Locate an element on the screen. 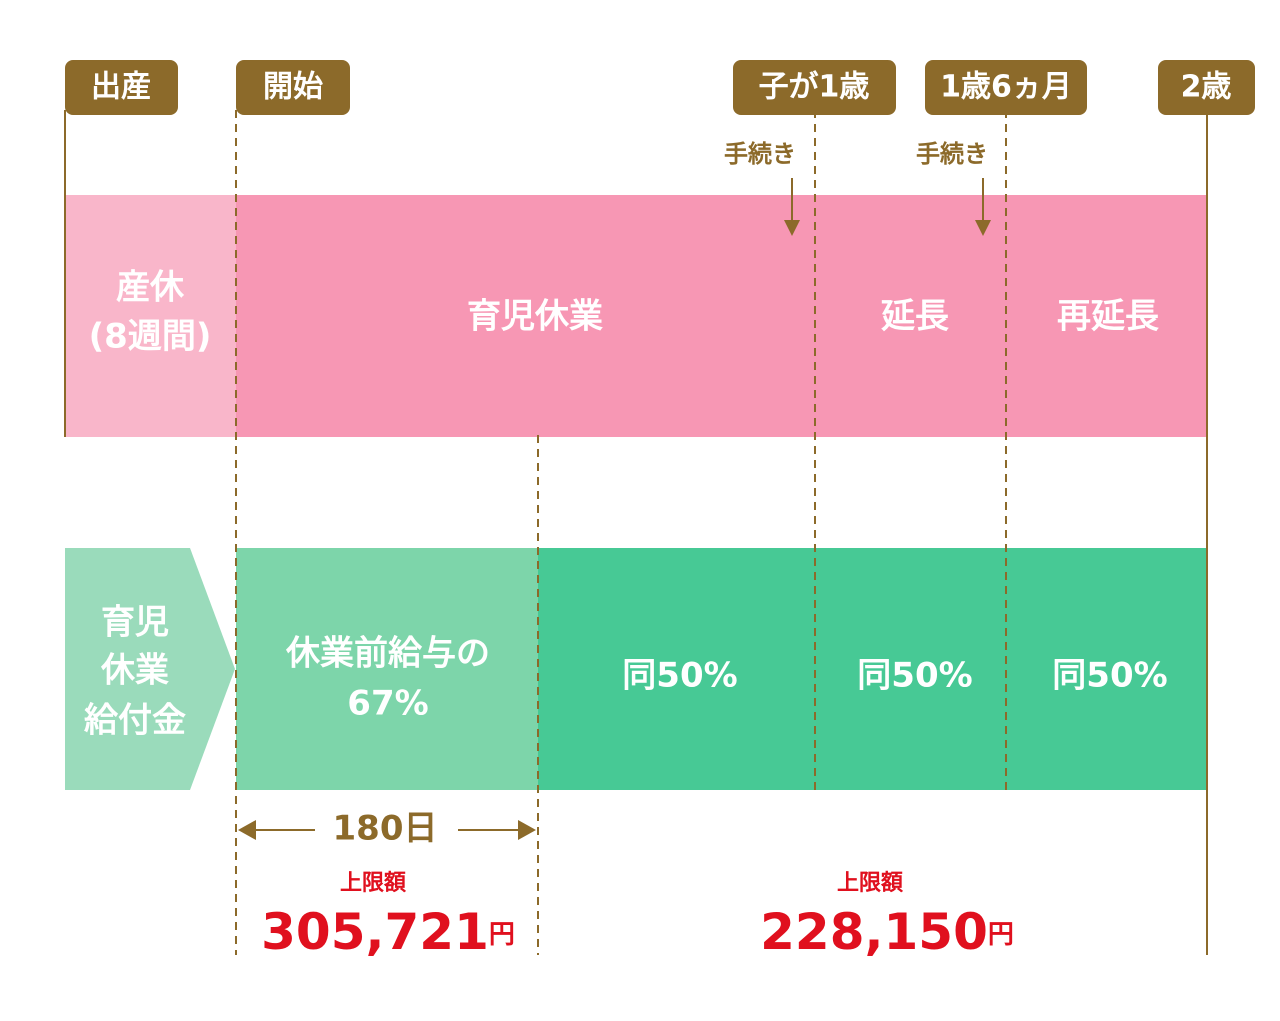 This screenshot has height=1021, width=1280. cap-amount: 228,150円 is located at coordinates (887, 932).